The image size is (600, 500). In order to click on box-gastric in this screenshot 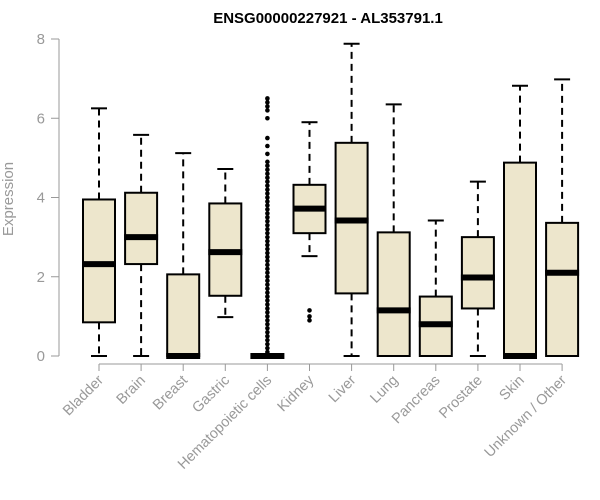, I will do `click(225, 243)`.